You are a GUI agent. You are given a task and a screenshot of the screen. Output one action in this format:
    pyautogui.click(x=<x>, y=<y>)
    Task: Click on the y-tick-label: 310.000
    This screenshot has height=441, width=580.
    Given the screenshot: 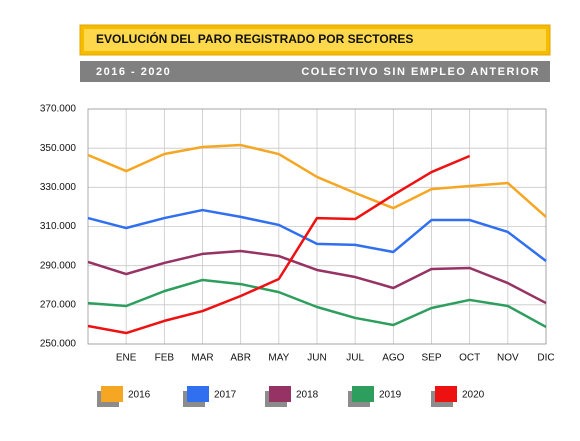 What is the action you would take?
    pyautogui.click(x=58, y=226)
    